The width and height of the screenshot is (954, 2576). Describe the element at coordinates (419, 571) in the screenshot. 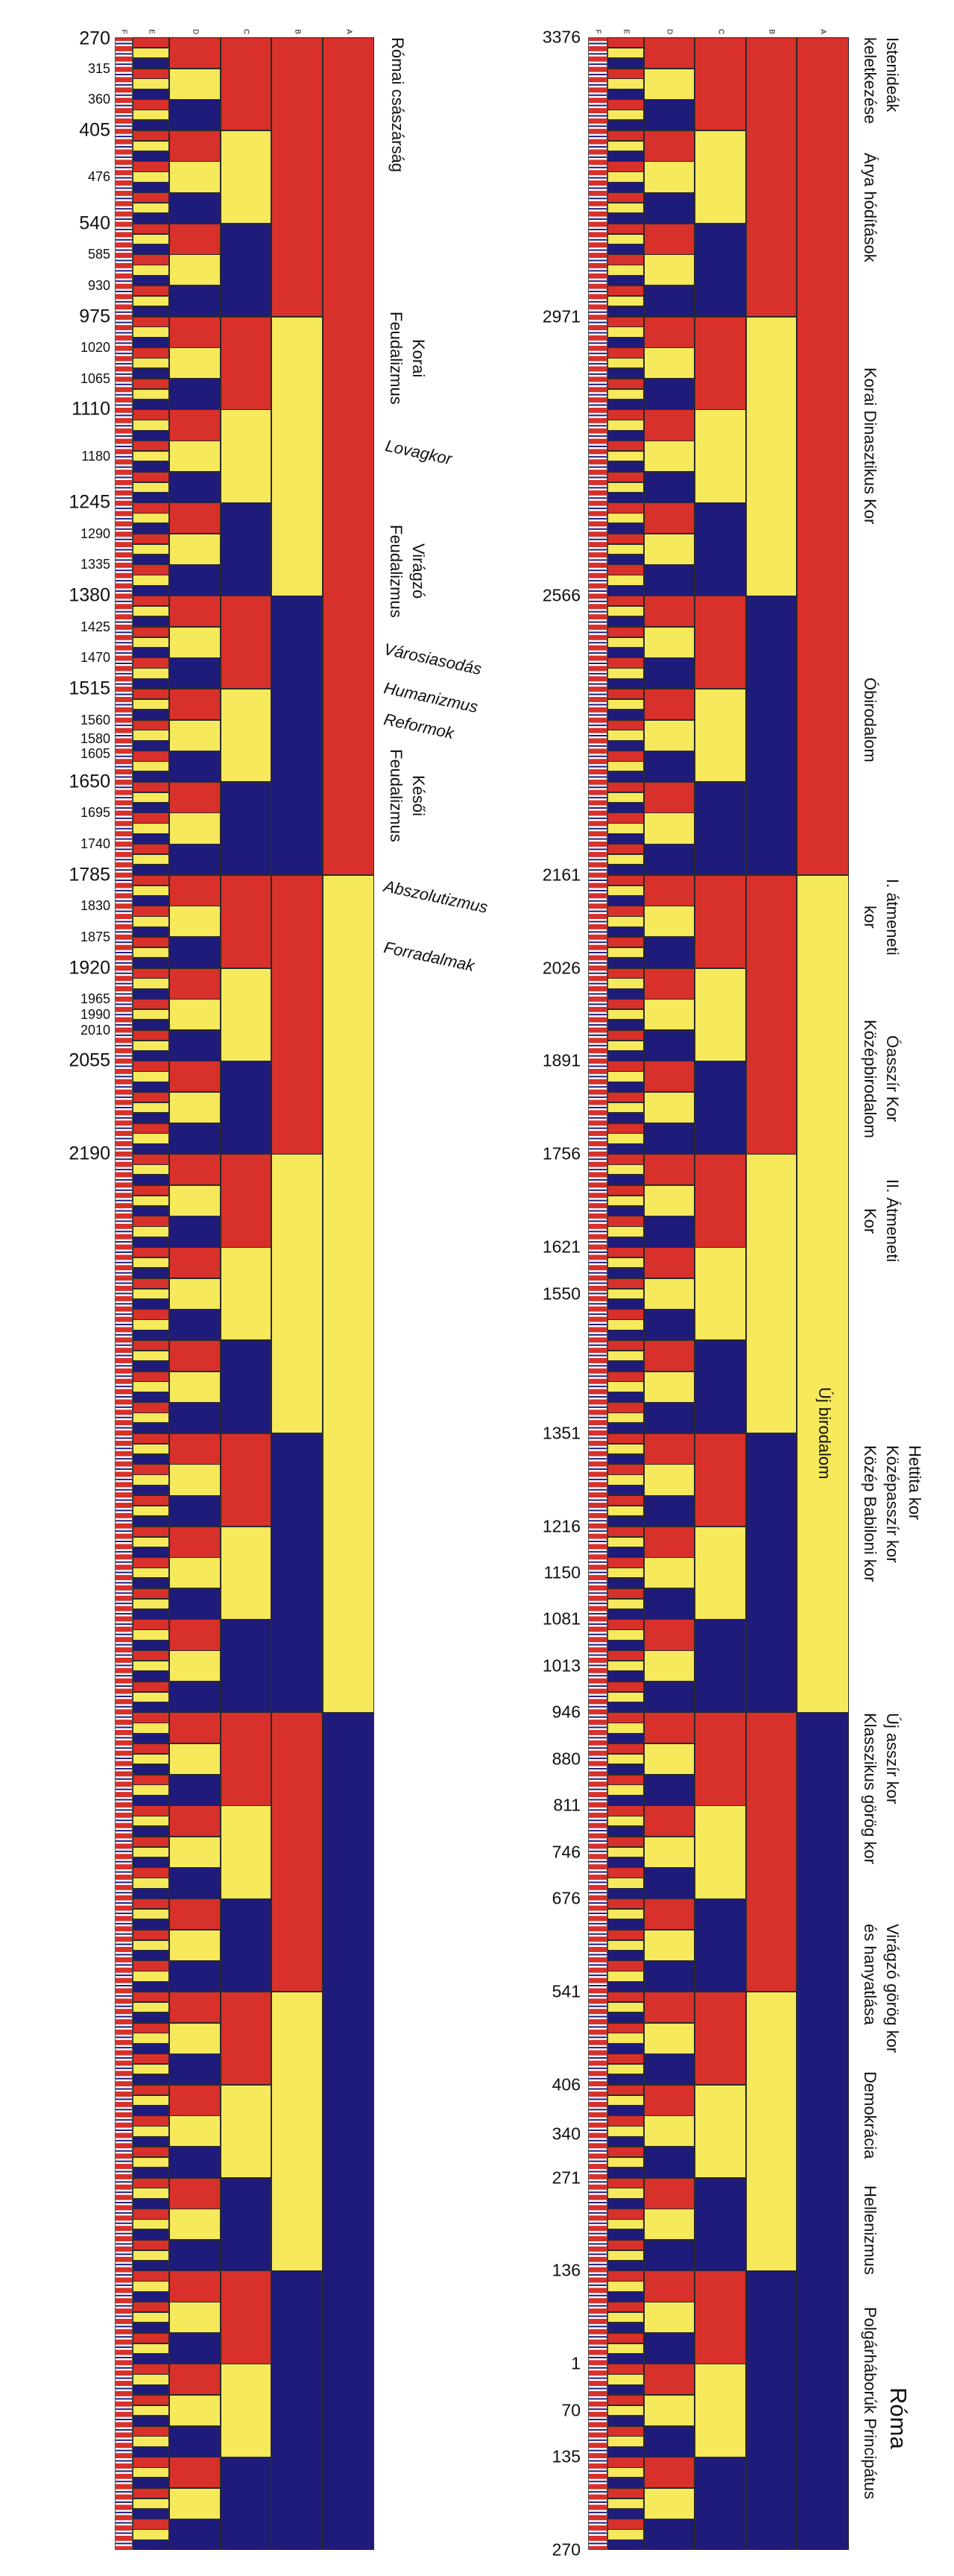

I see `period-label-line: Virágzó` at that location.